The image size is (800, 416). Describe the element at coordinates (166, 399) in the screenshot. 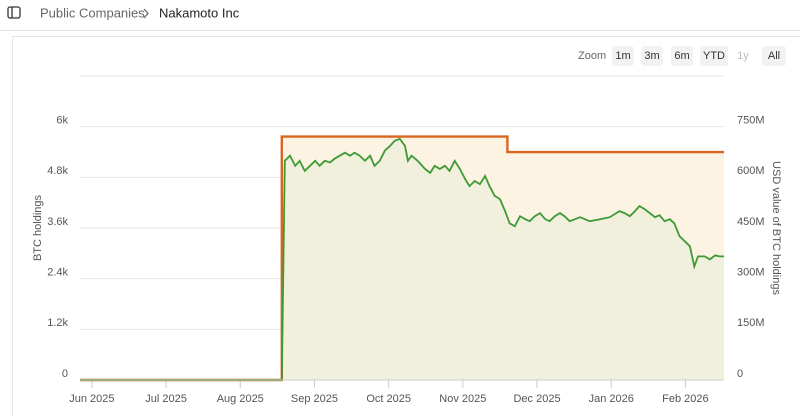

I see `x-tick-label: Jul 2025` at that location.